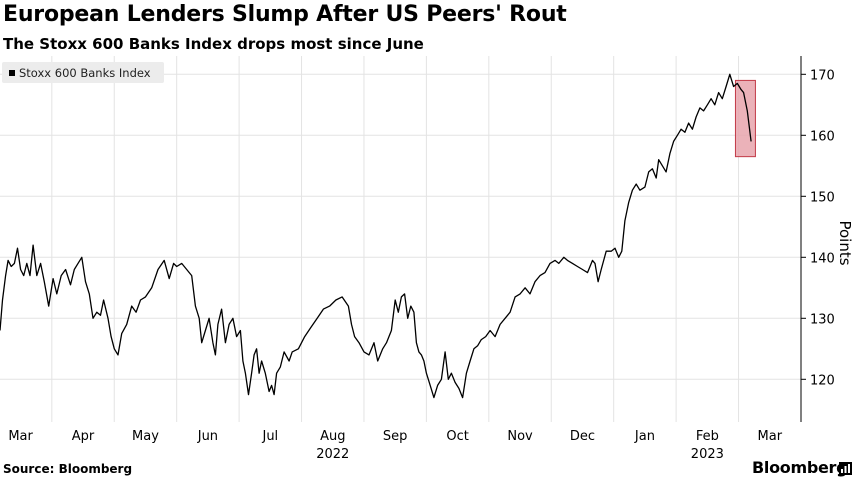 This screenshot has width=857, height=481. What do you see at coordinates (822, 380) in the screenshot?
I see `y-tick-label: 120` at bounding box center [822, 380].